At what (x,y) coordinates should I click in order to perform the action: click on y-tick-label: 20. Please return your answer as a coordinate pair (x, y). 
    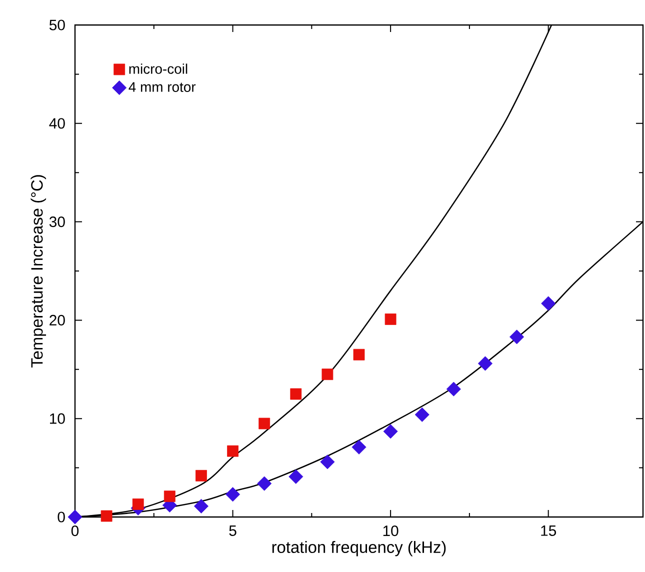
    Looking at the image, I should click on (57, 320).